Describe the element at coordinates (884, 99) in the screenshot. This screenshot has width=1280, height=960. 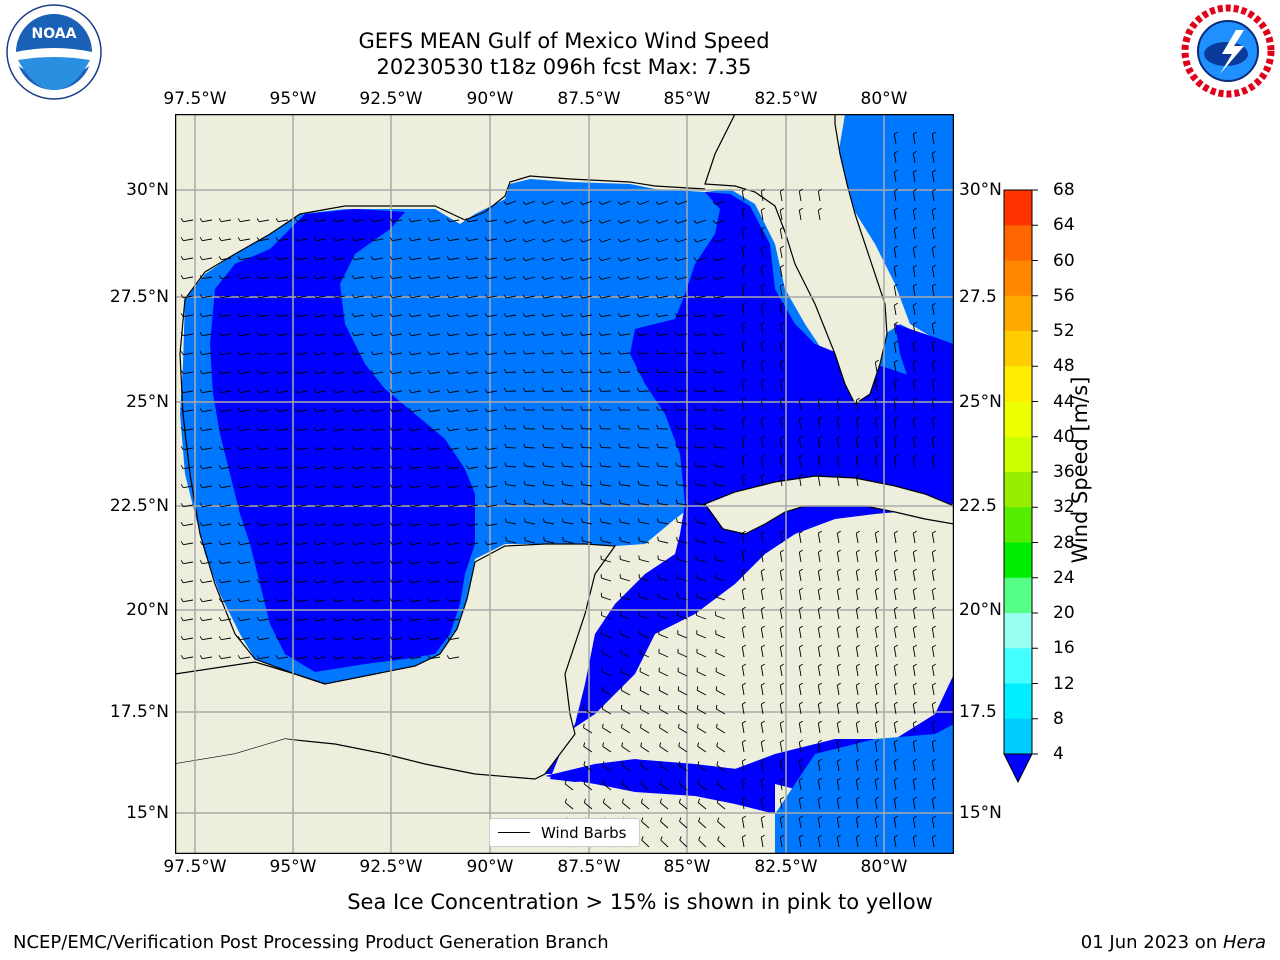
I see `lon-label-top: 80°W` at that location.